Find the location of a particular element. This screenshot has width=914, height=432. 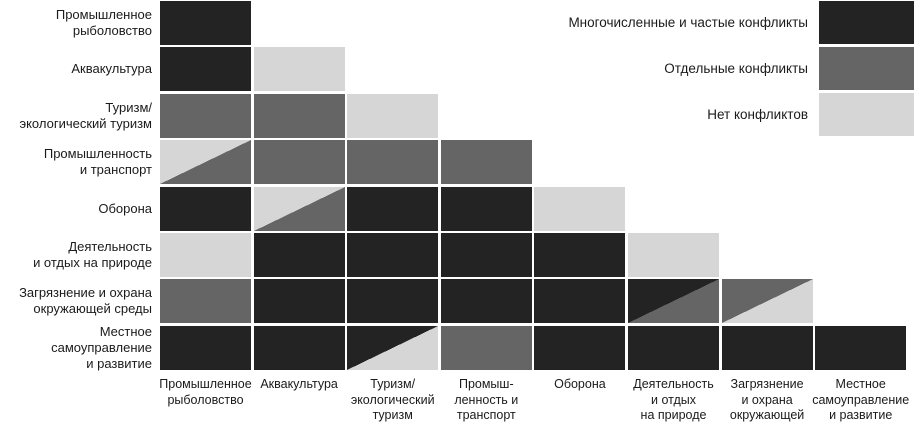

matrix-cell-r3c1 is located at coordinates (205, 115).